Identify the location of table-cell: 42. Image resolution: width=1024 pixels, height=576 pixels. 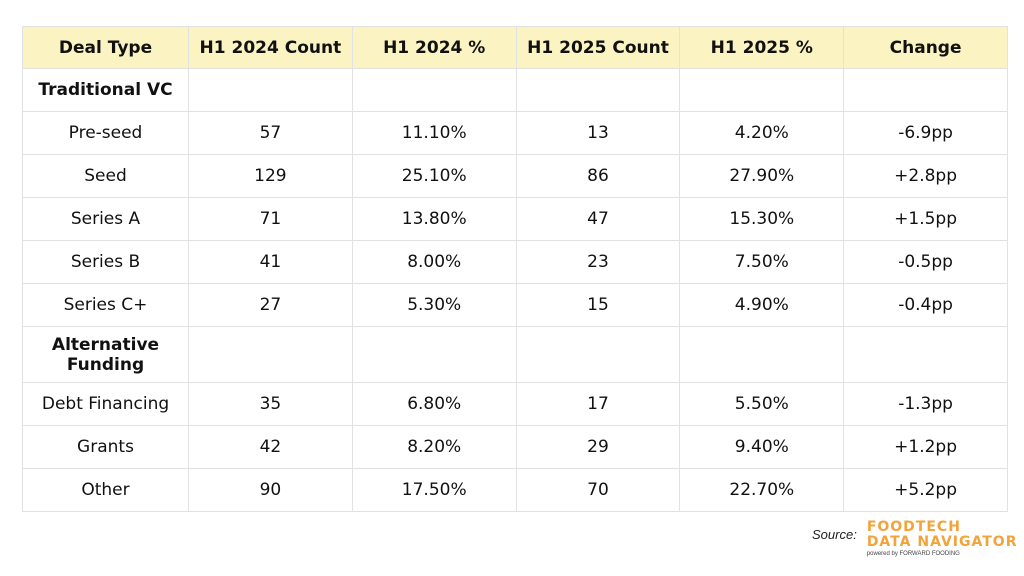
(270, 447).